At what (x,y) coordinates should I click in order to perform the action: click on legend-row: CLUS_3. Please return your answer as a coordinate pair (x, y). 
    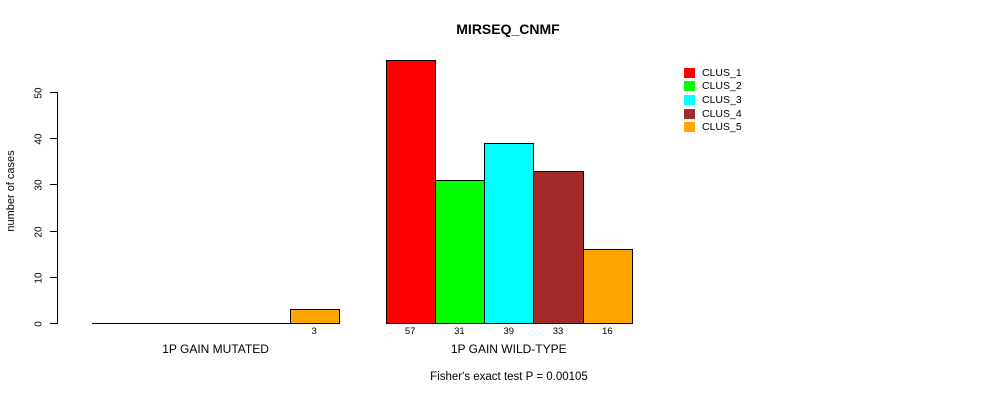
    Looking at the image, I should click on (713, 100).